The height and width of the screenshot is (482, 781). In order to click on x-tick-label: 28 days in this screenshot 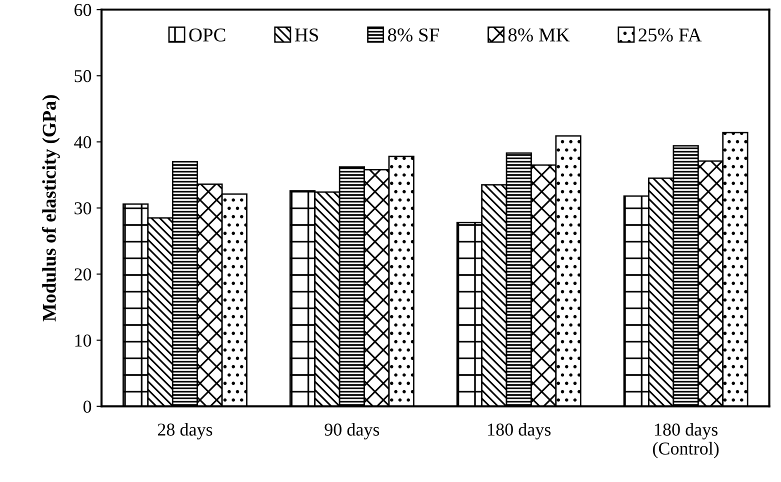, I will do `click(185, 431)`.